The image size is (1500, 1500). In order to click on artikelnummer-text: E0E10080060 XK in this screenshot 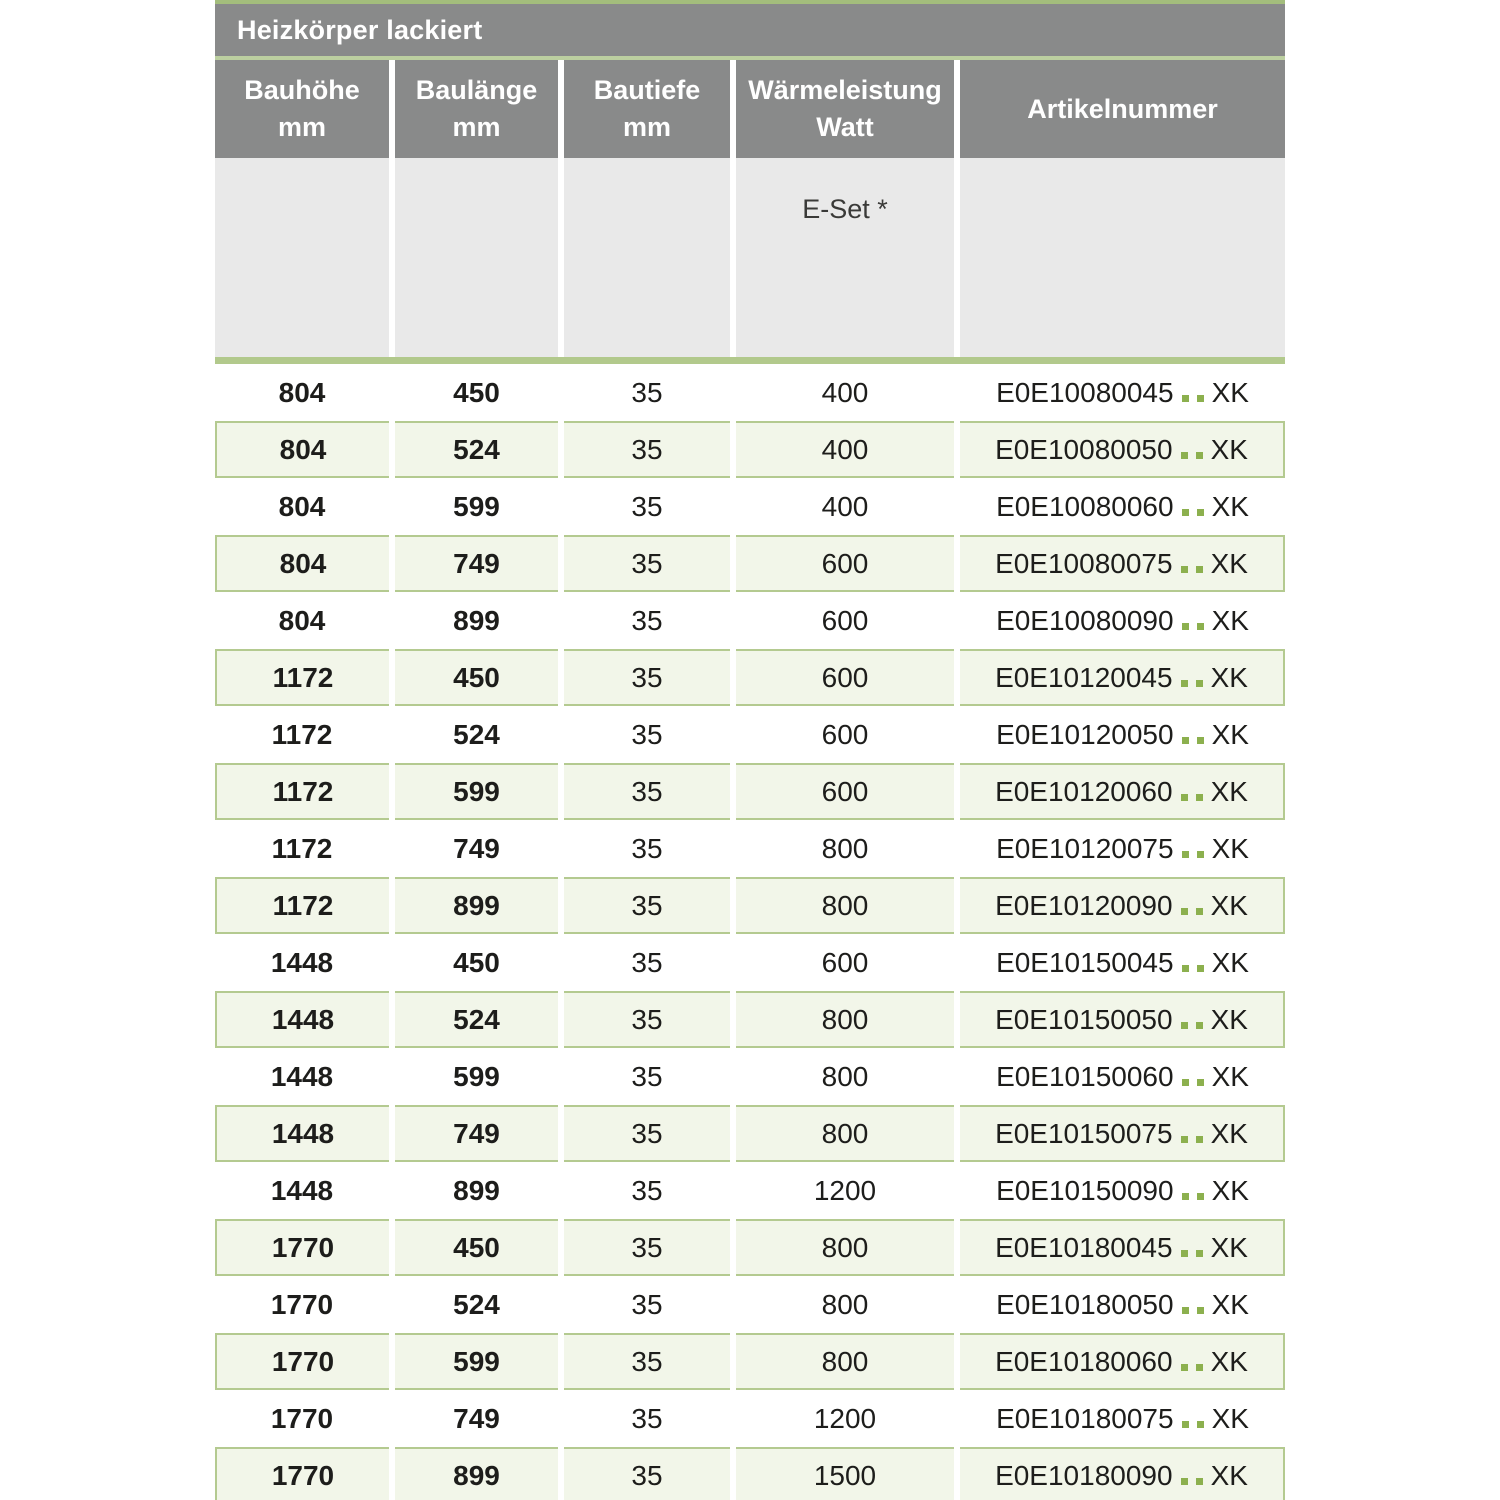, I will do `click(1122, 506)`.